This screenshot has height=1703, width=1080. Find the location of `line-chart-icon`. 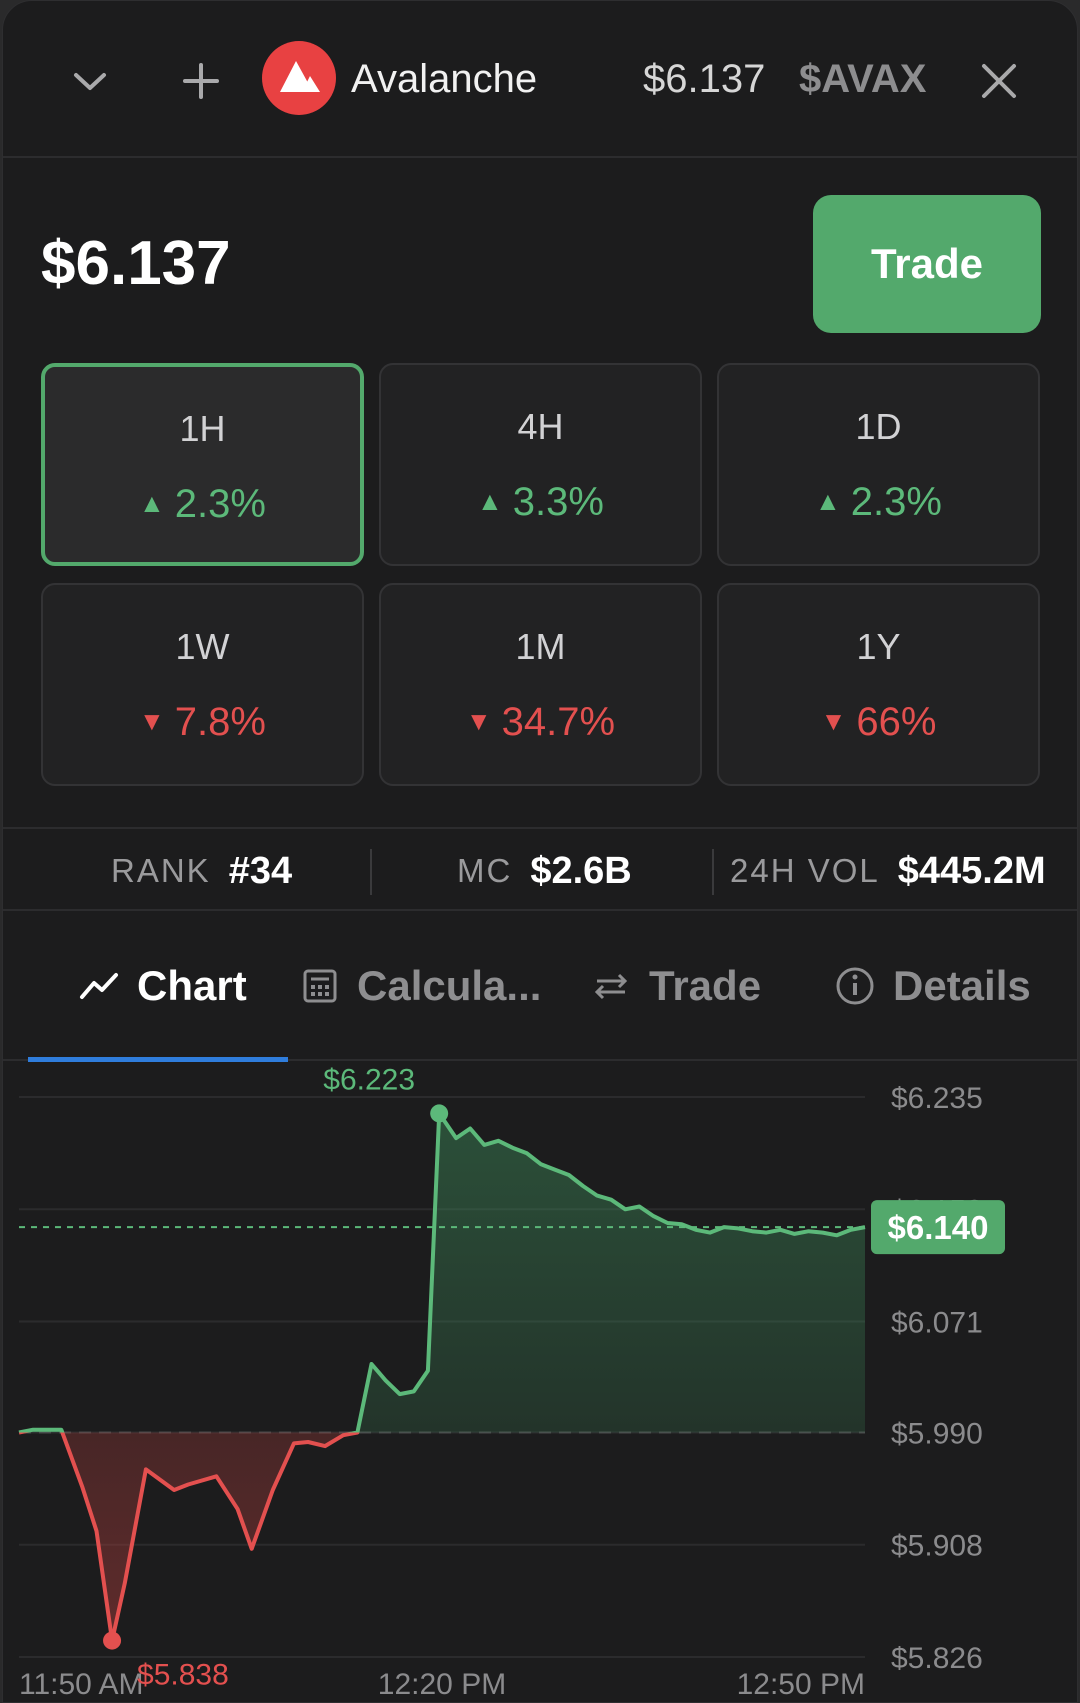

line-chart-icon is located at coordinates (99, 986).